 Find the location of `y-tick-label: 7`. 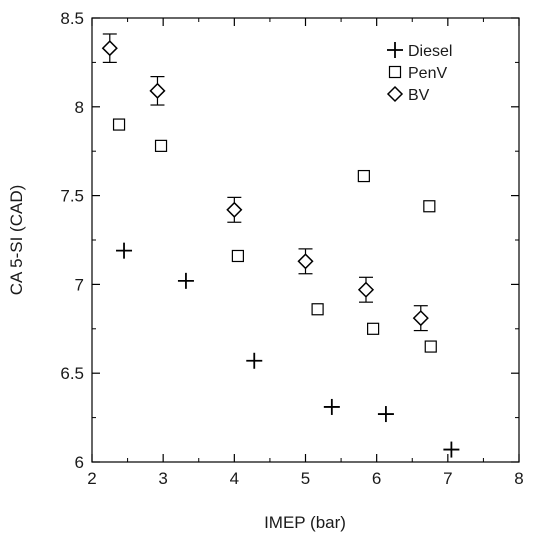

y-tick-label: 7 is located at coordinates (79, 284).